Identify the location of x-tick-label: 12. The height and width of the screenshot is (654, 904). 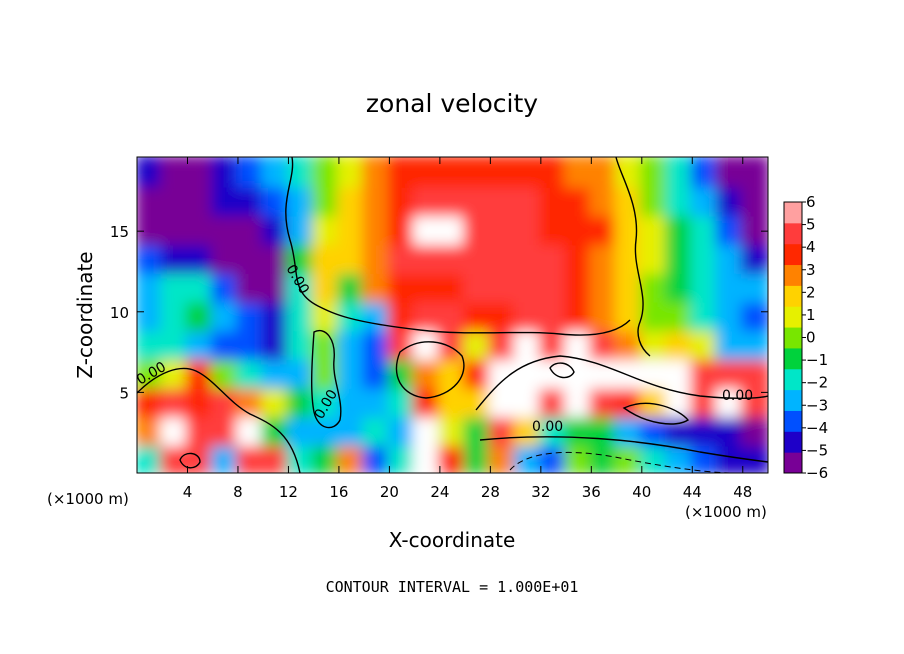
(288, 492).